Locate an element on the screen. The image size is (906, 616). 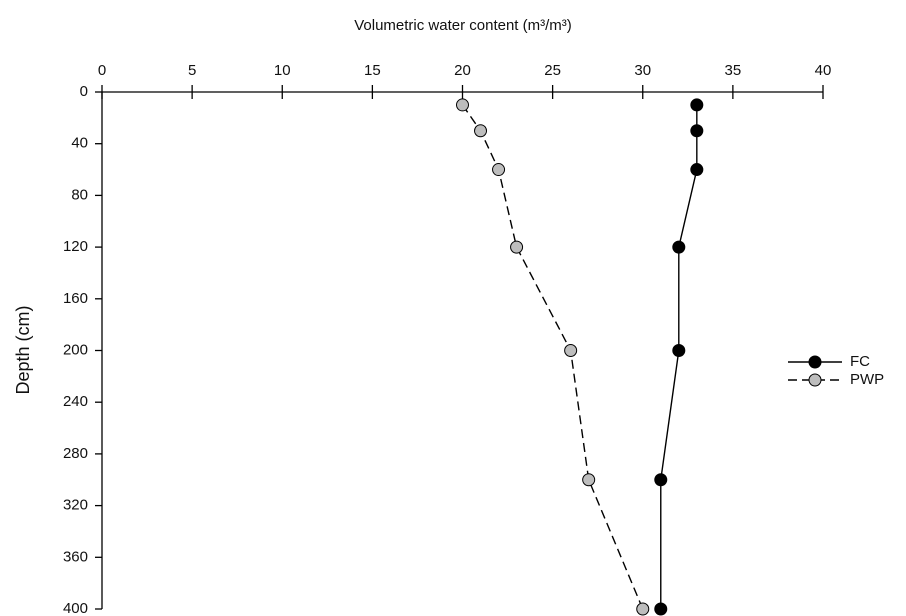
x-tick-label: 30 is located at coordinates (642, 70).